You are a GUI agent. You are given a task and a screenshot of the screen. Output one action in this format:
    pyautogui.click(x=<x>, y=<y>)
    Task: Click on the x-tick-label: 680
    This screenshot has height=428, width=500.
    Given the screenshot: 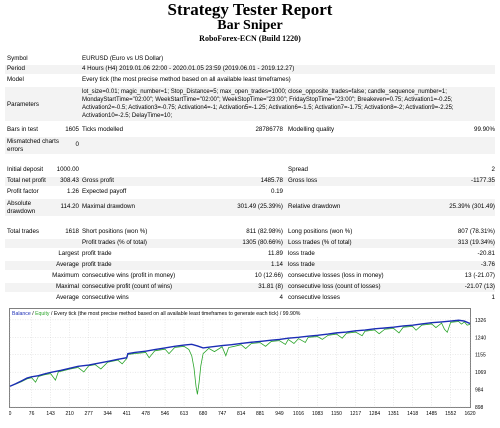 What is the action you would take?
    pyautogui.click(x=203, y=414)
    